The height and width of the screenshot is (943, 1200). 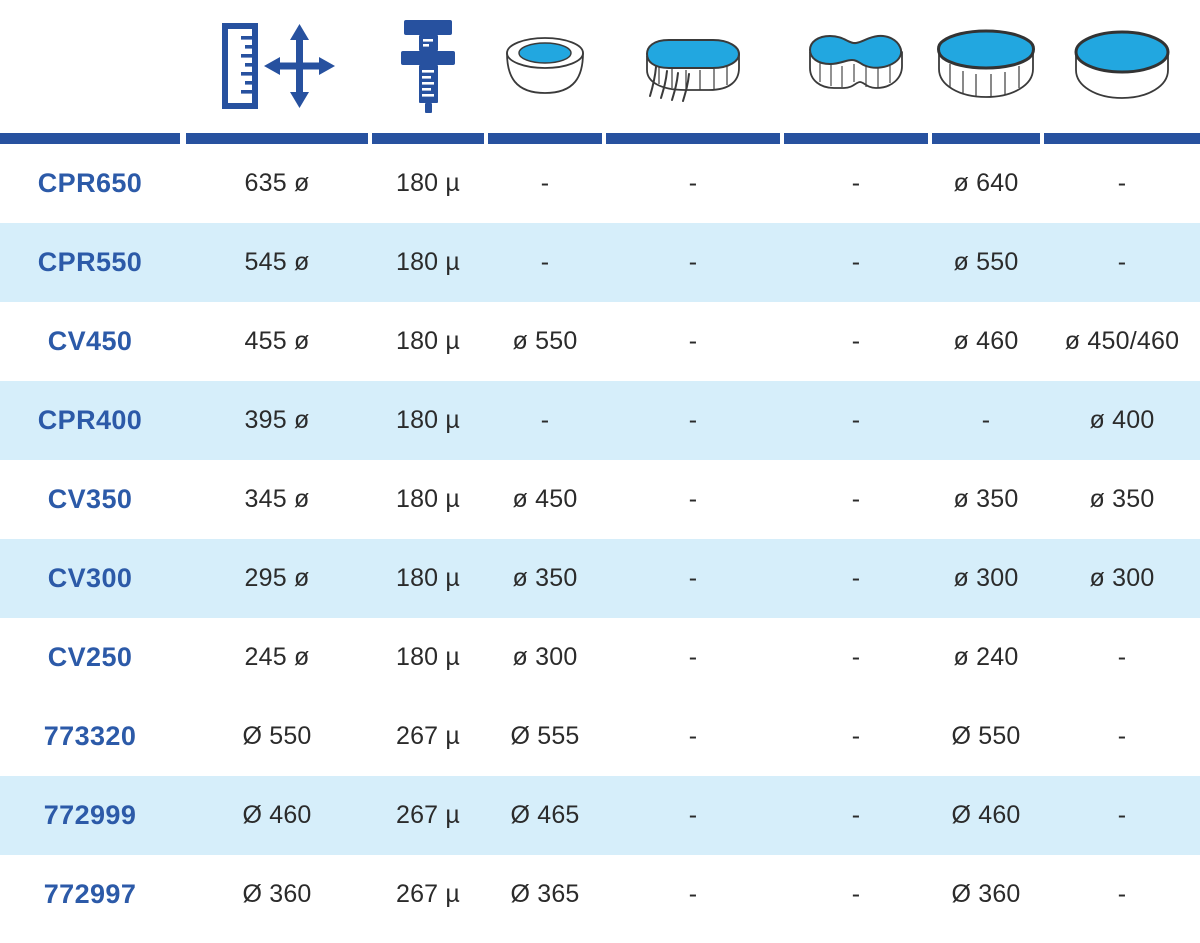 I want to click on cell-diameter: 455 ø, so click(x=277, y=341).